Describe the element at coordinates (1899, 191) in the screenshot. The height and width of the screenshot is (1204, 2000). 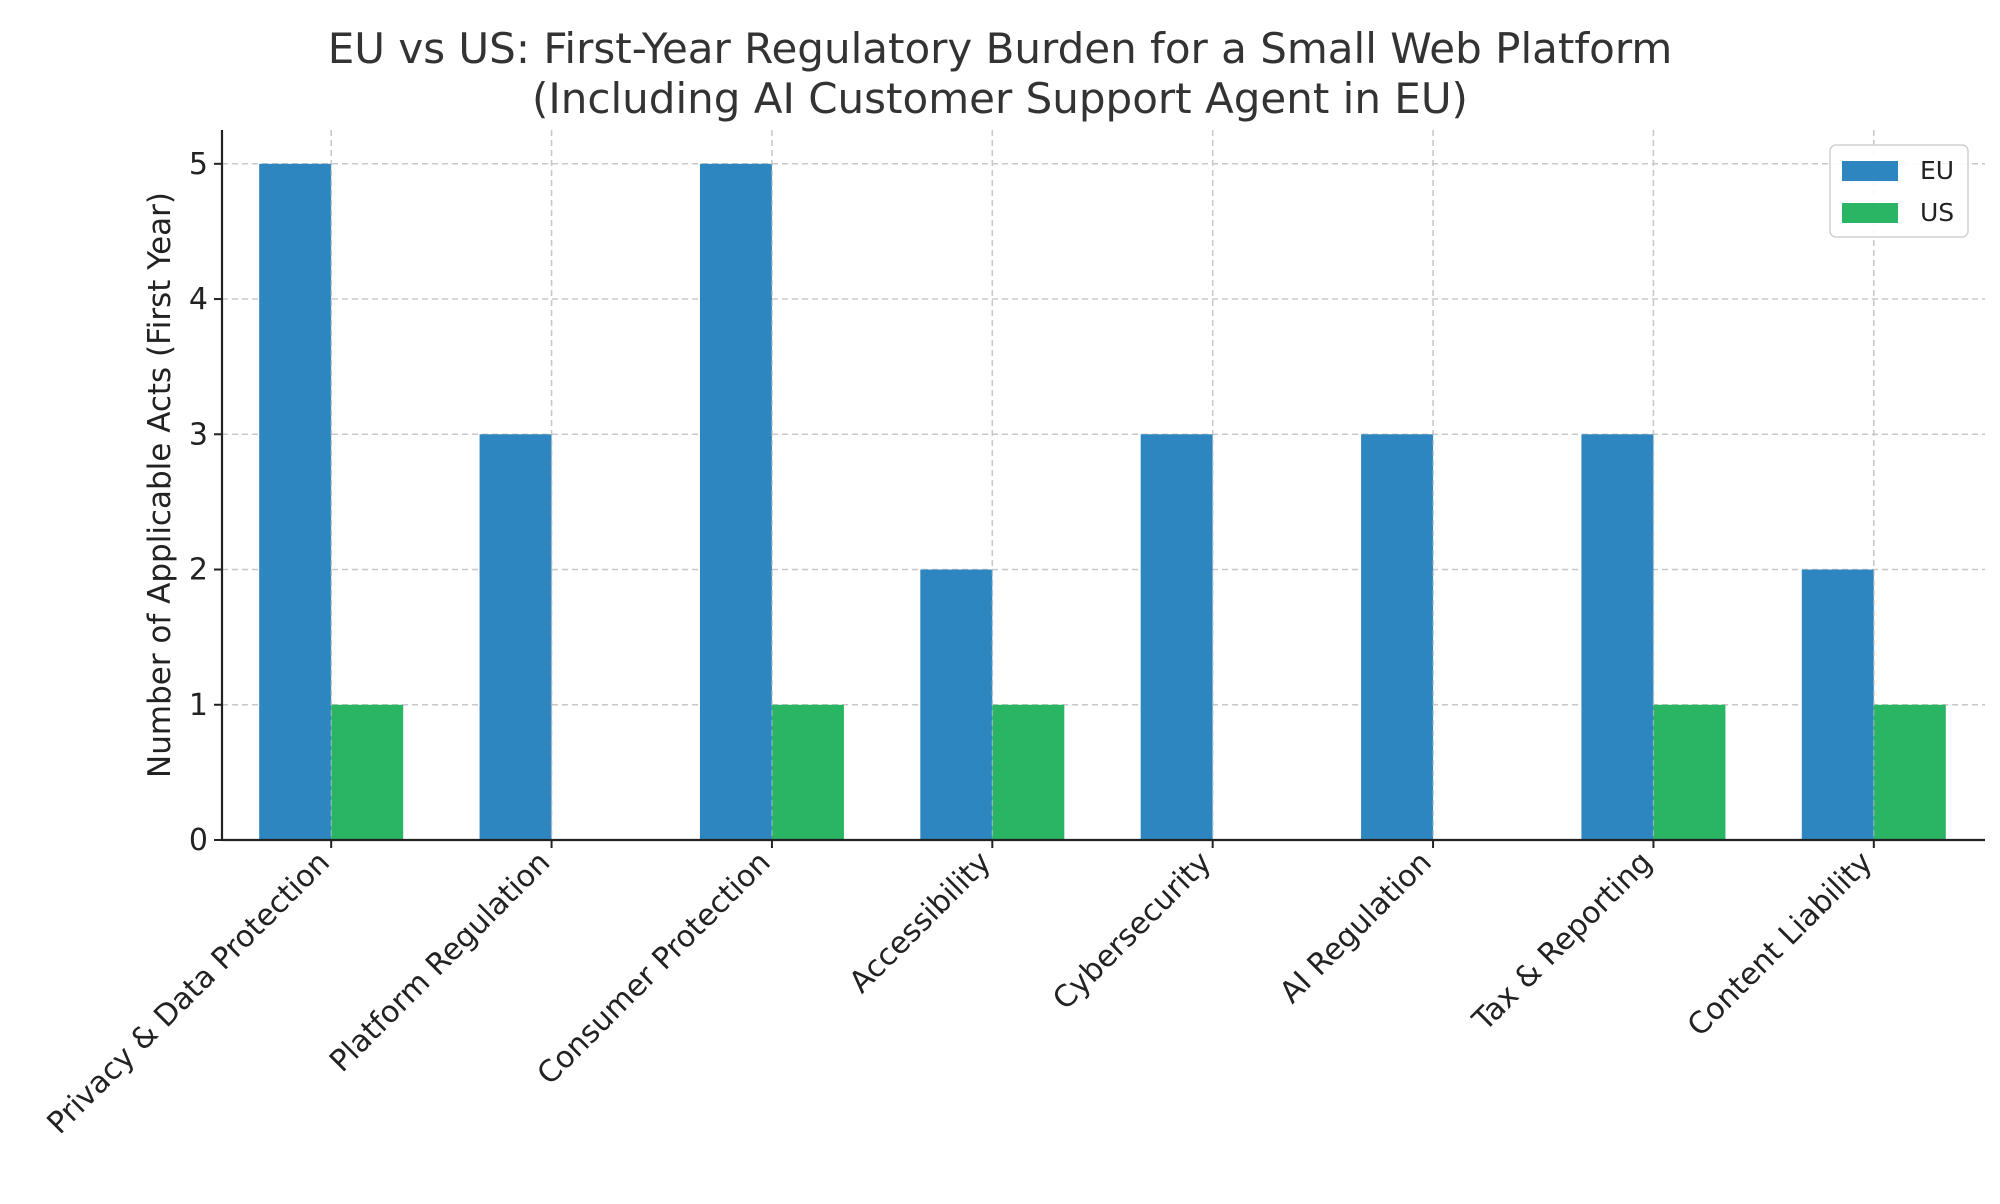
I see `legend: EU US` at that location.